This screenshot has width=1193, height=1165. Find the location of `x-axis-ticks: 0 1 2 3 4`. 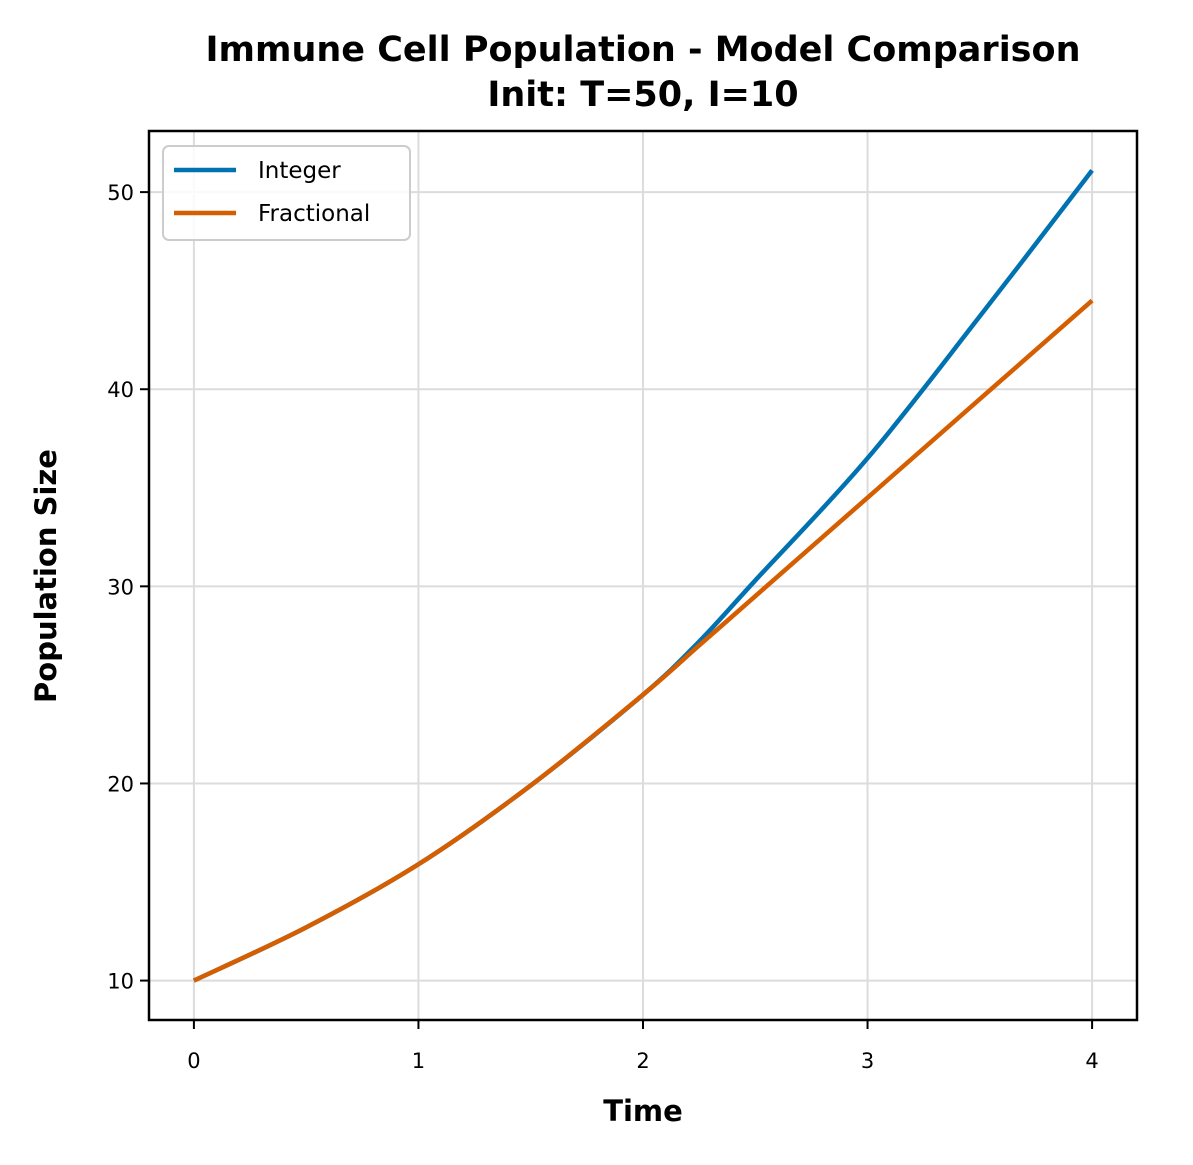

x-axis-ticks: 0 1 2 3 4 is located at coordinates (643, 1046).